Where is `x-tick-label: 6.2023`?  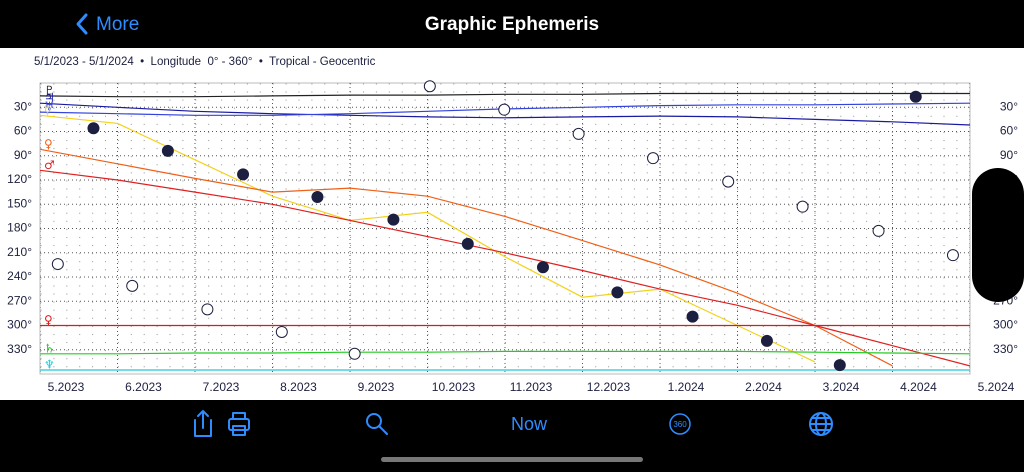 x-tick-label: 6.2023 is located at coordinates (143, 387).